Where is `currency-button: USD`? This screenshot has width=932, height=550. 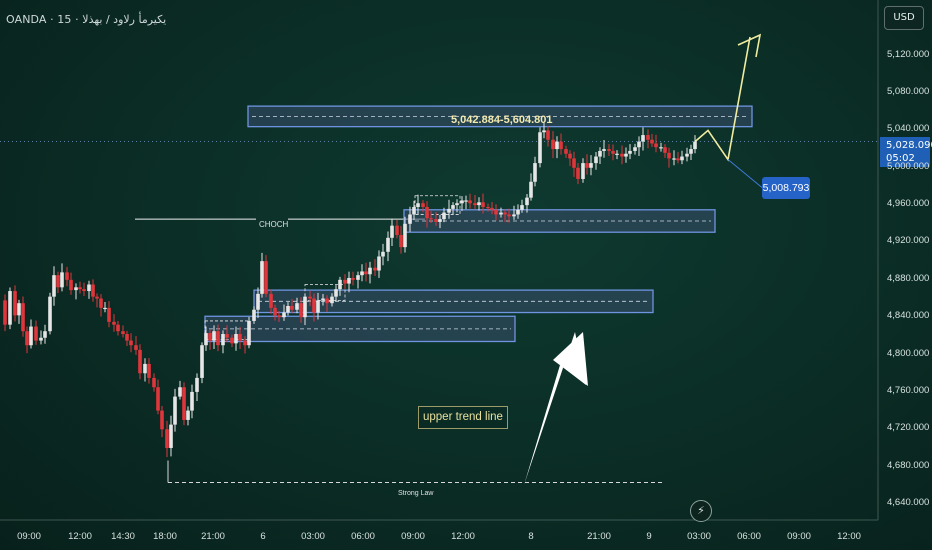 currency-button: USD is located at coordinates (904, 18).